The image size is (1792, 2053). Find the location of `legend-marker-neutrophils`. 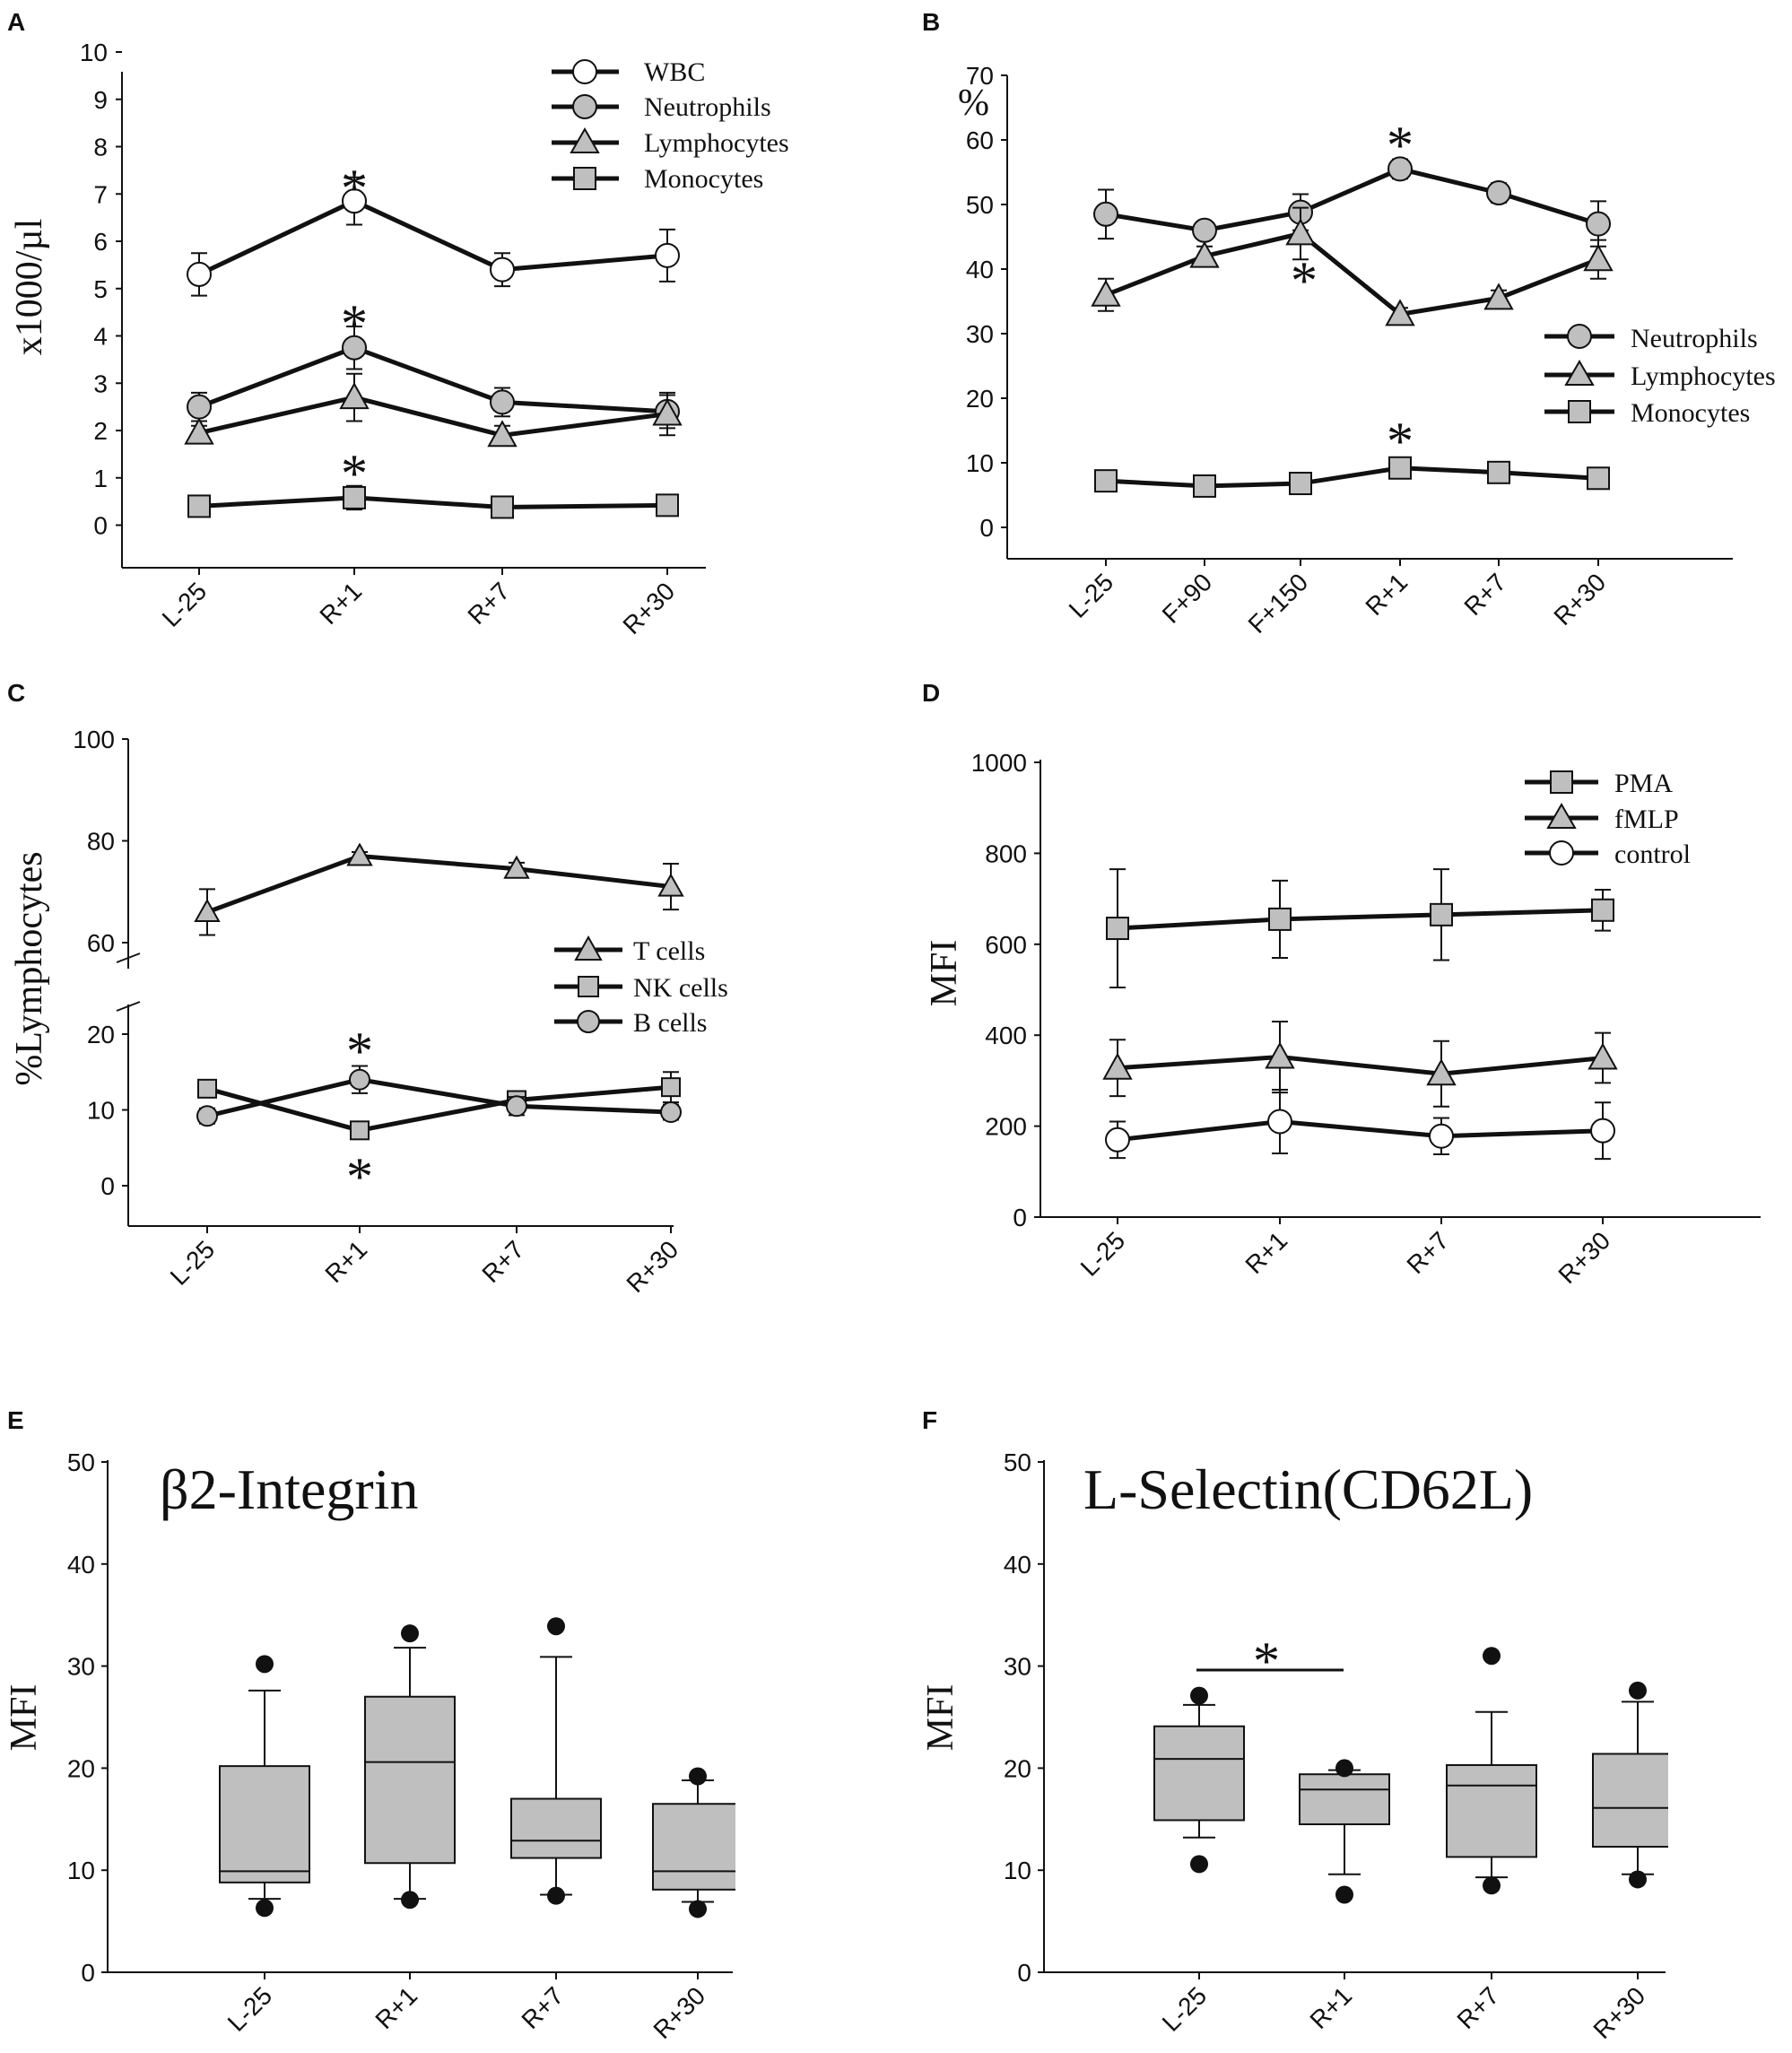

legend-marker-neutrophils is located at coordinates (1579, 337).